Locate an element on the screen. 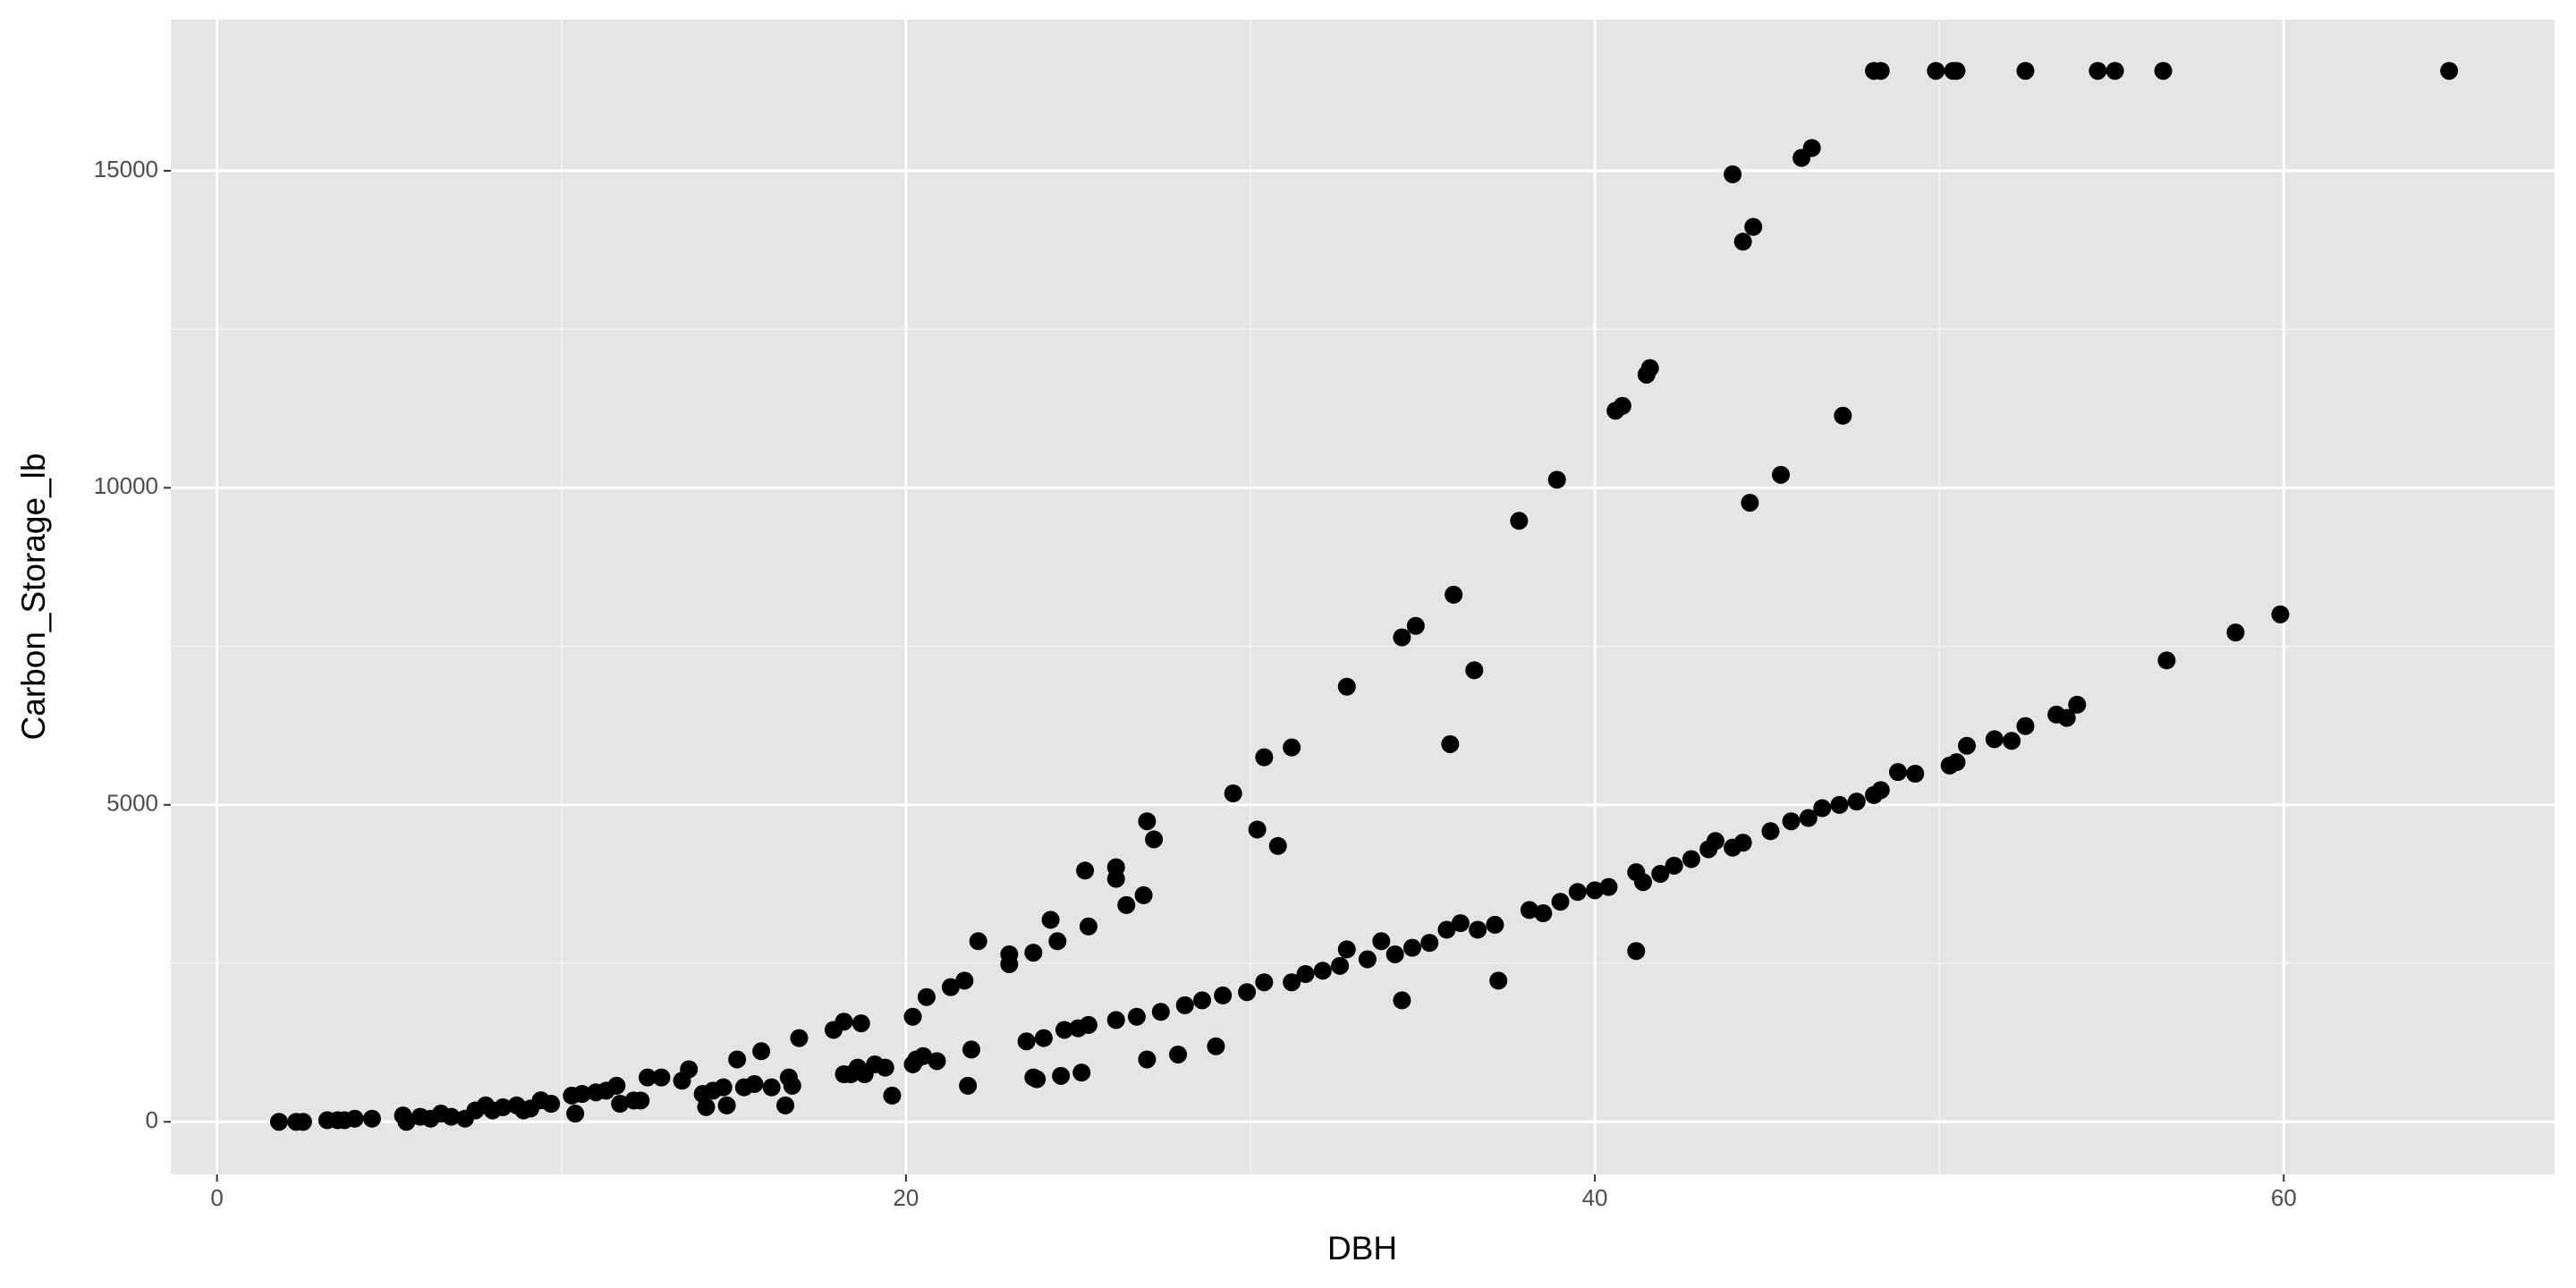 Image resolution: width=2576 pixels, height=1288 pixels. y-tick-label: 5000 is located at coordinates (132, 803).